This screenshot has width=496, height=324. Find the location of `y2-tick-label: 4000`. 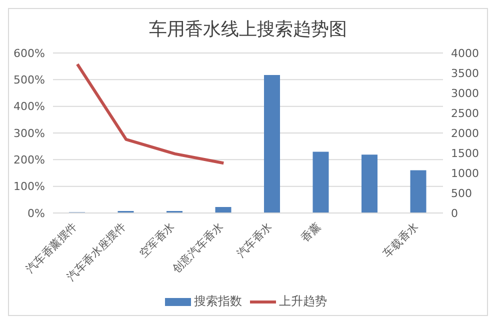

y2-tick-label: 4000 is located at coordinates (465, 53).